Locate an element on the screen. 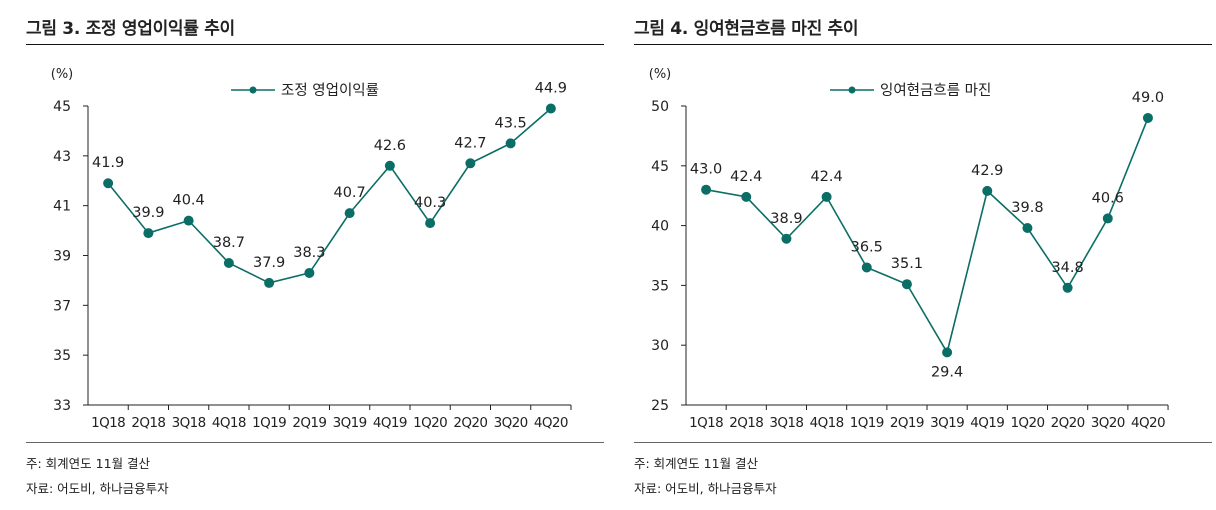 The height and width of the screenshot is (510, 1216). y-tick-label: 50 is located at coordinates (660, 107).